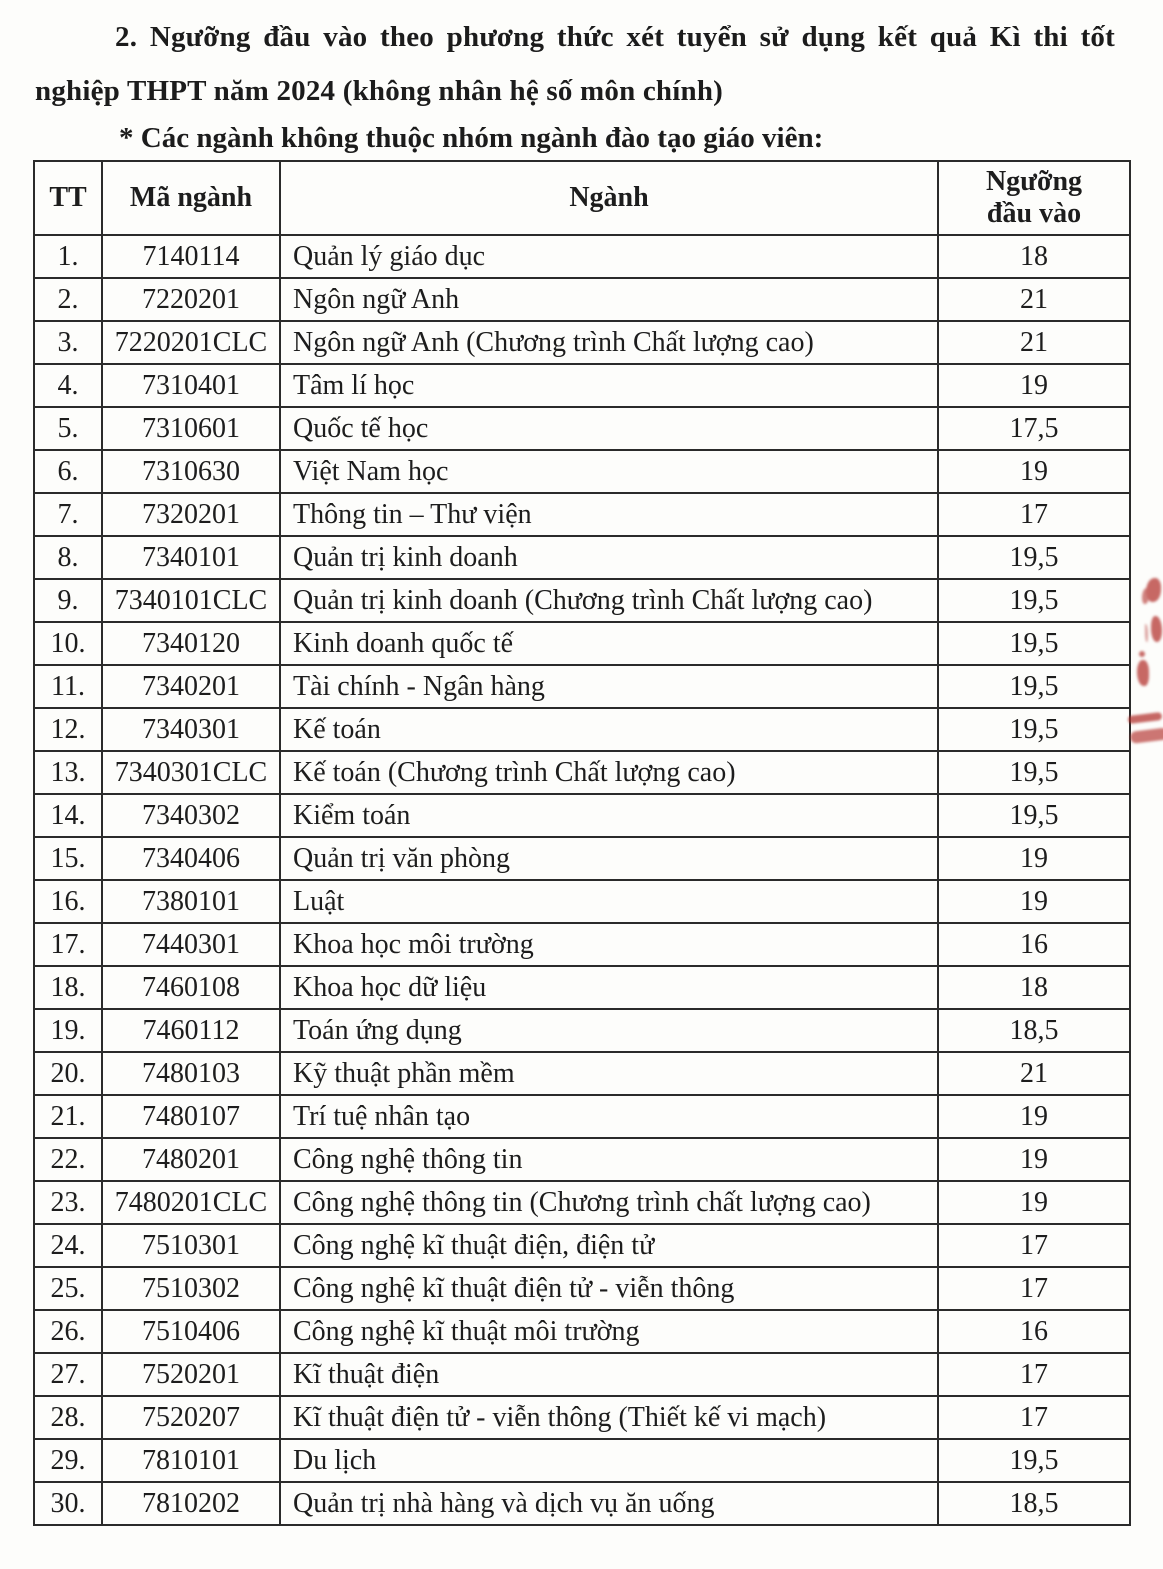 This screenshot has width=1163, height=1569. I want to click on row-number: 22., so click(68, 1159).